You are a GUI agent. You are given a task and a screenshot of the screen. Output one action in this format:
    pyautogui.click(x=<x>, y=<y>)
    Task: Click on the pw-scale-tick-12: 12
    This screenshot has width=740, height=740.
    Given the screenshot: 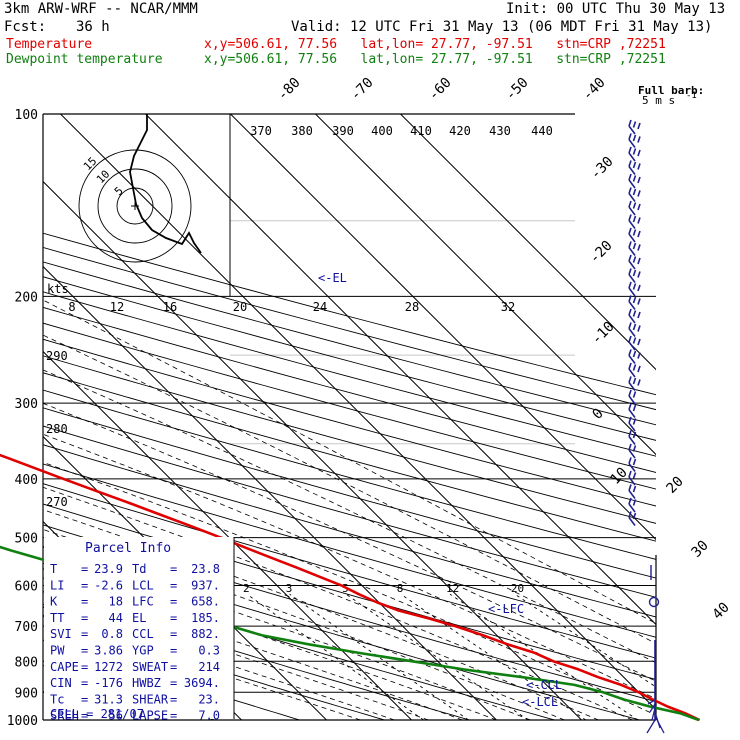 What is the action you would take?
    pyautogui.click(x=117, y=307)
    